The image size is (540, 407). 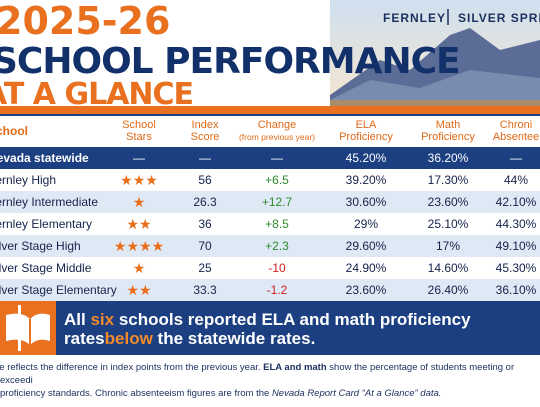 What do you see at coordinates (366, 158) in the screenshot?
I see `cell-value: 45.20%` at bounding box center [366, 158].